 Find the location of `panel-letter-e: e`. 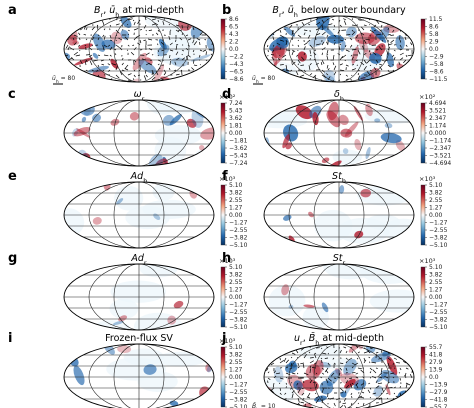

panel-letter-e: e is located at coordinates (12, 176).